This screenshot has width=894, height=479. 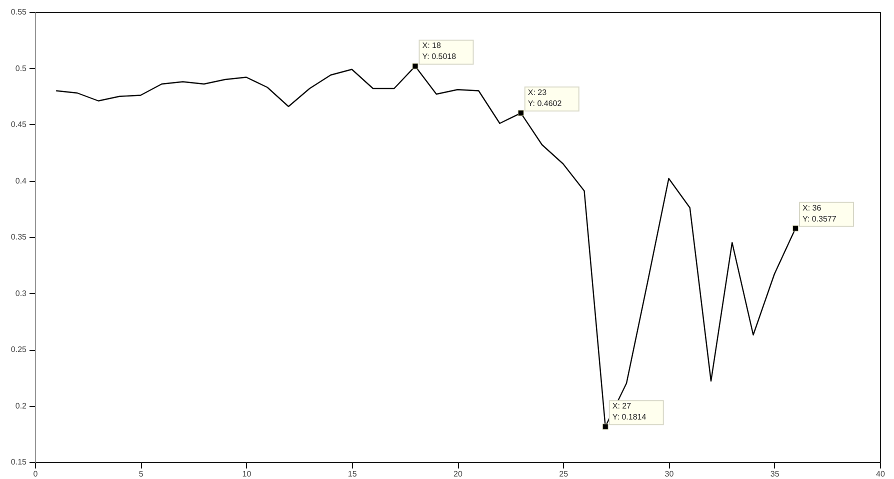 I want to click on x-tick-label: 25, so click(x=564, y=474).